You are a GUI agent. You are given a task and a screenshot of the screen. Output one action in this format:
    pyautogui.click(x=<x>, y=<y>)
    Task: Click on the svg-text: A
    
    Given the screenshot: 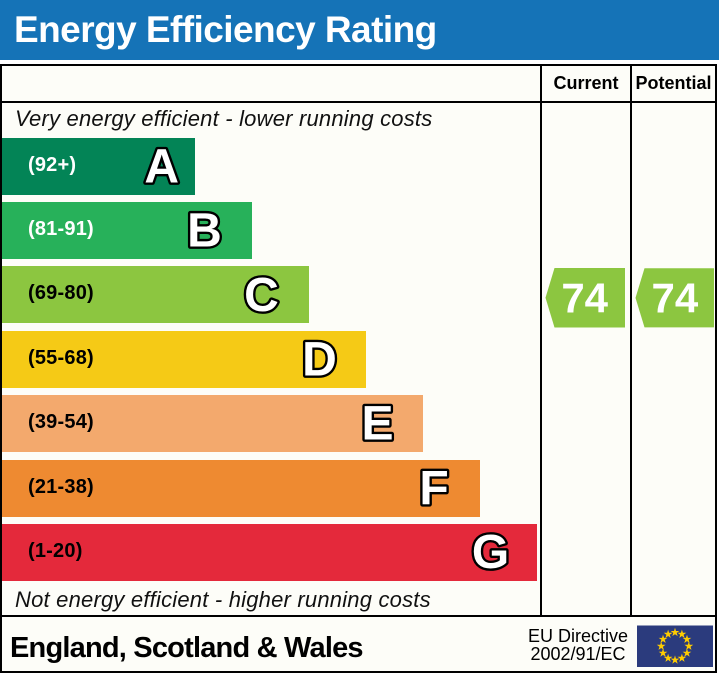 What is the action you would take?
    pyautogui.click(x=161, y=166)
    